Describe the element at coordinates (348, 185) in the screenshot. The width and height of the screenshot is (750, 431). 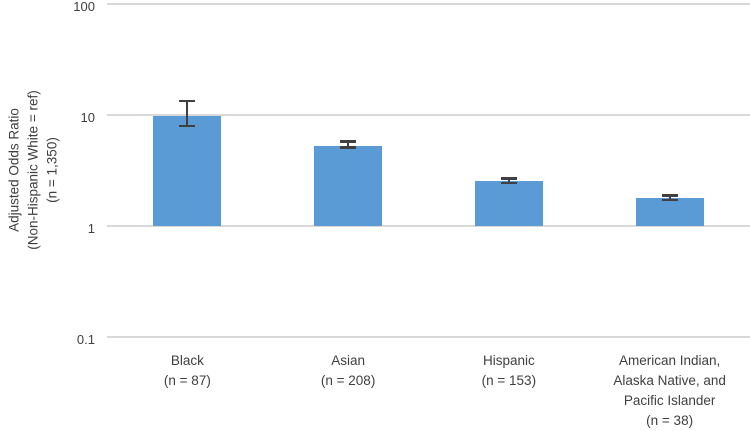
I see `bar-asian` at that location.